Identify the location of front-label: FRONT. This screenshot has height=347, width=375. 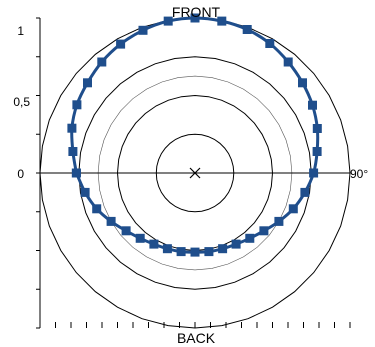
(196, 12).